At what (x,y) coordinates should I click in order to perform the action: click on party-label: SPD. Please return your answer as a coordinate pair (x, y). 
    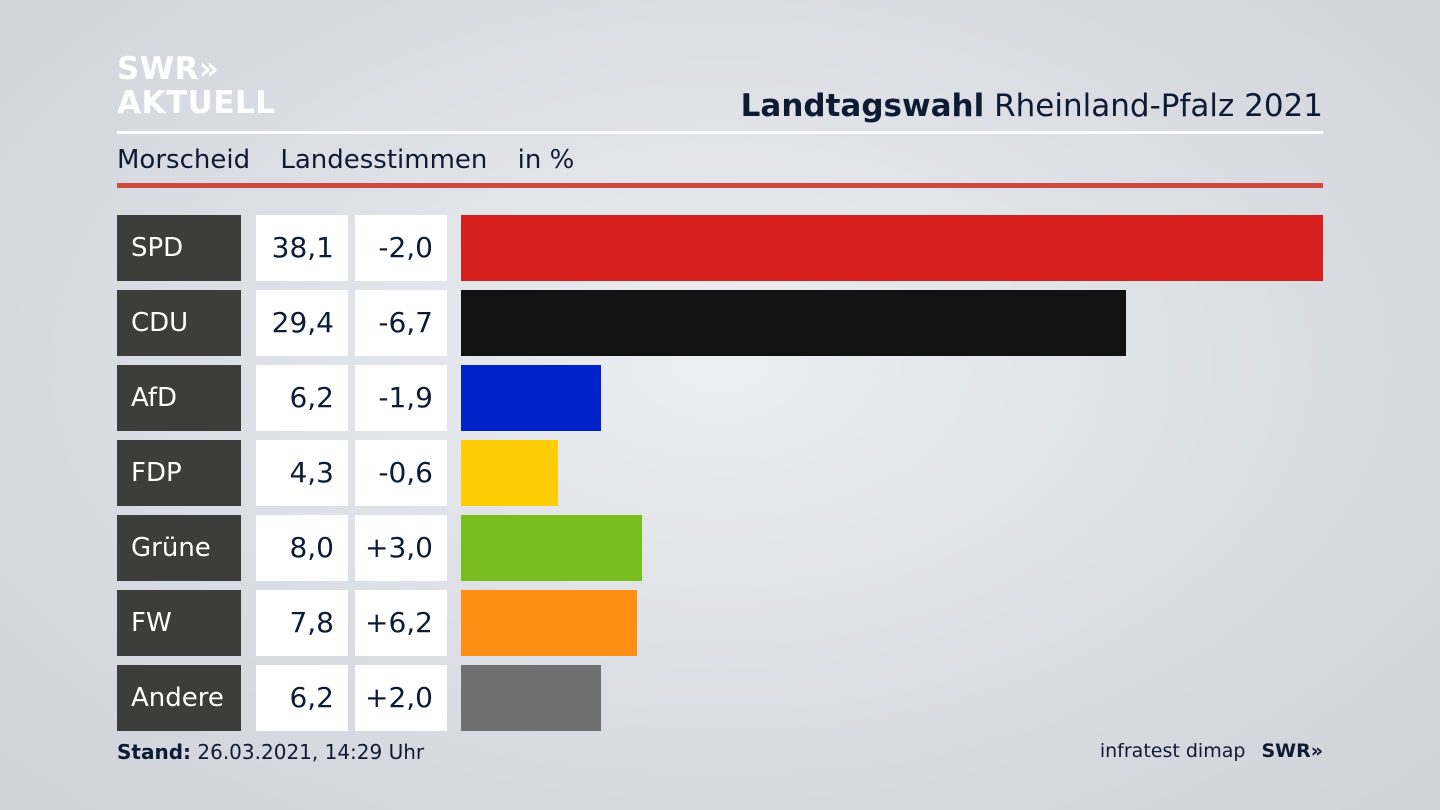
    Looking at the image, I should click on (179, 248).